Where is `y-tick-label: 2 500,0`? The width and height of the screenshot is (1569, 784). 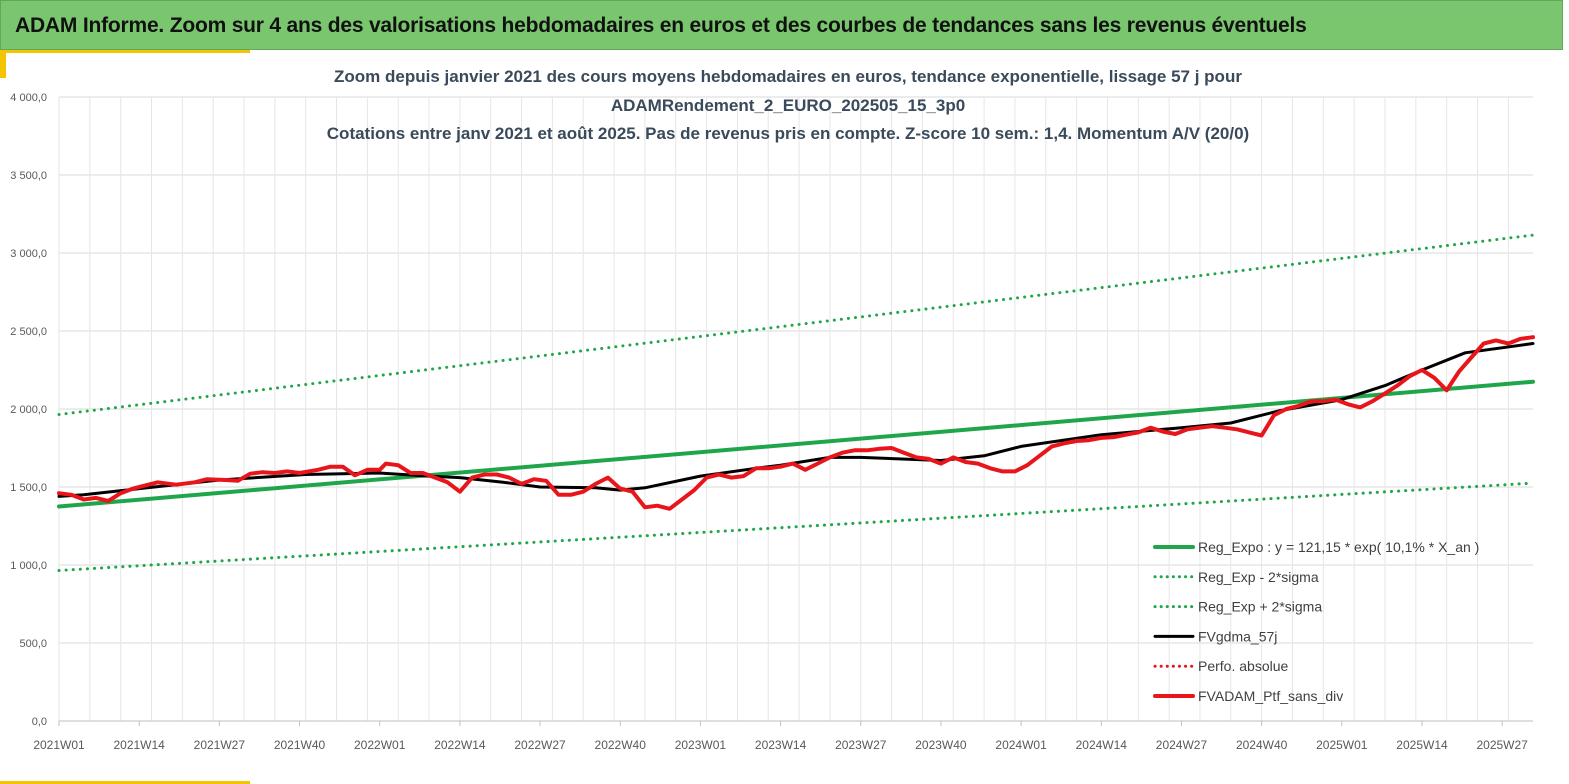
y-tick-label: 2 500,0 is located at coordinates (28, 332).